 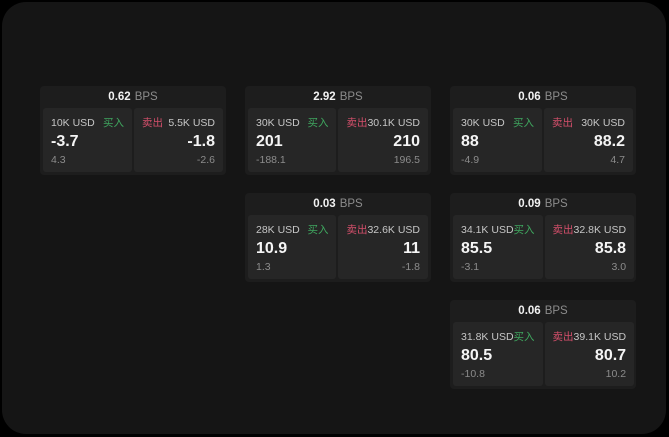 What do you see at coordinates (271, 160) in the screenshot?
I see `buy-change: -188.1` at bounding box center [271, 160].